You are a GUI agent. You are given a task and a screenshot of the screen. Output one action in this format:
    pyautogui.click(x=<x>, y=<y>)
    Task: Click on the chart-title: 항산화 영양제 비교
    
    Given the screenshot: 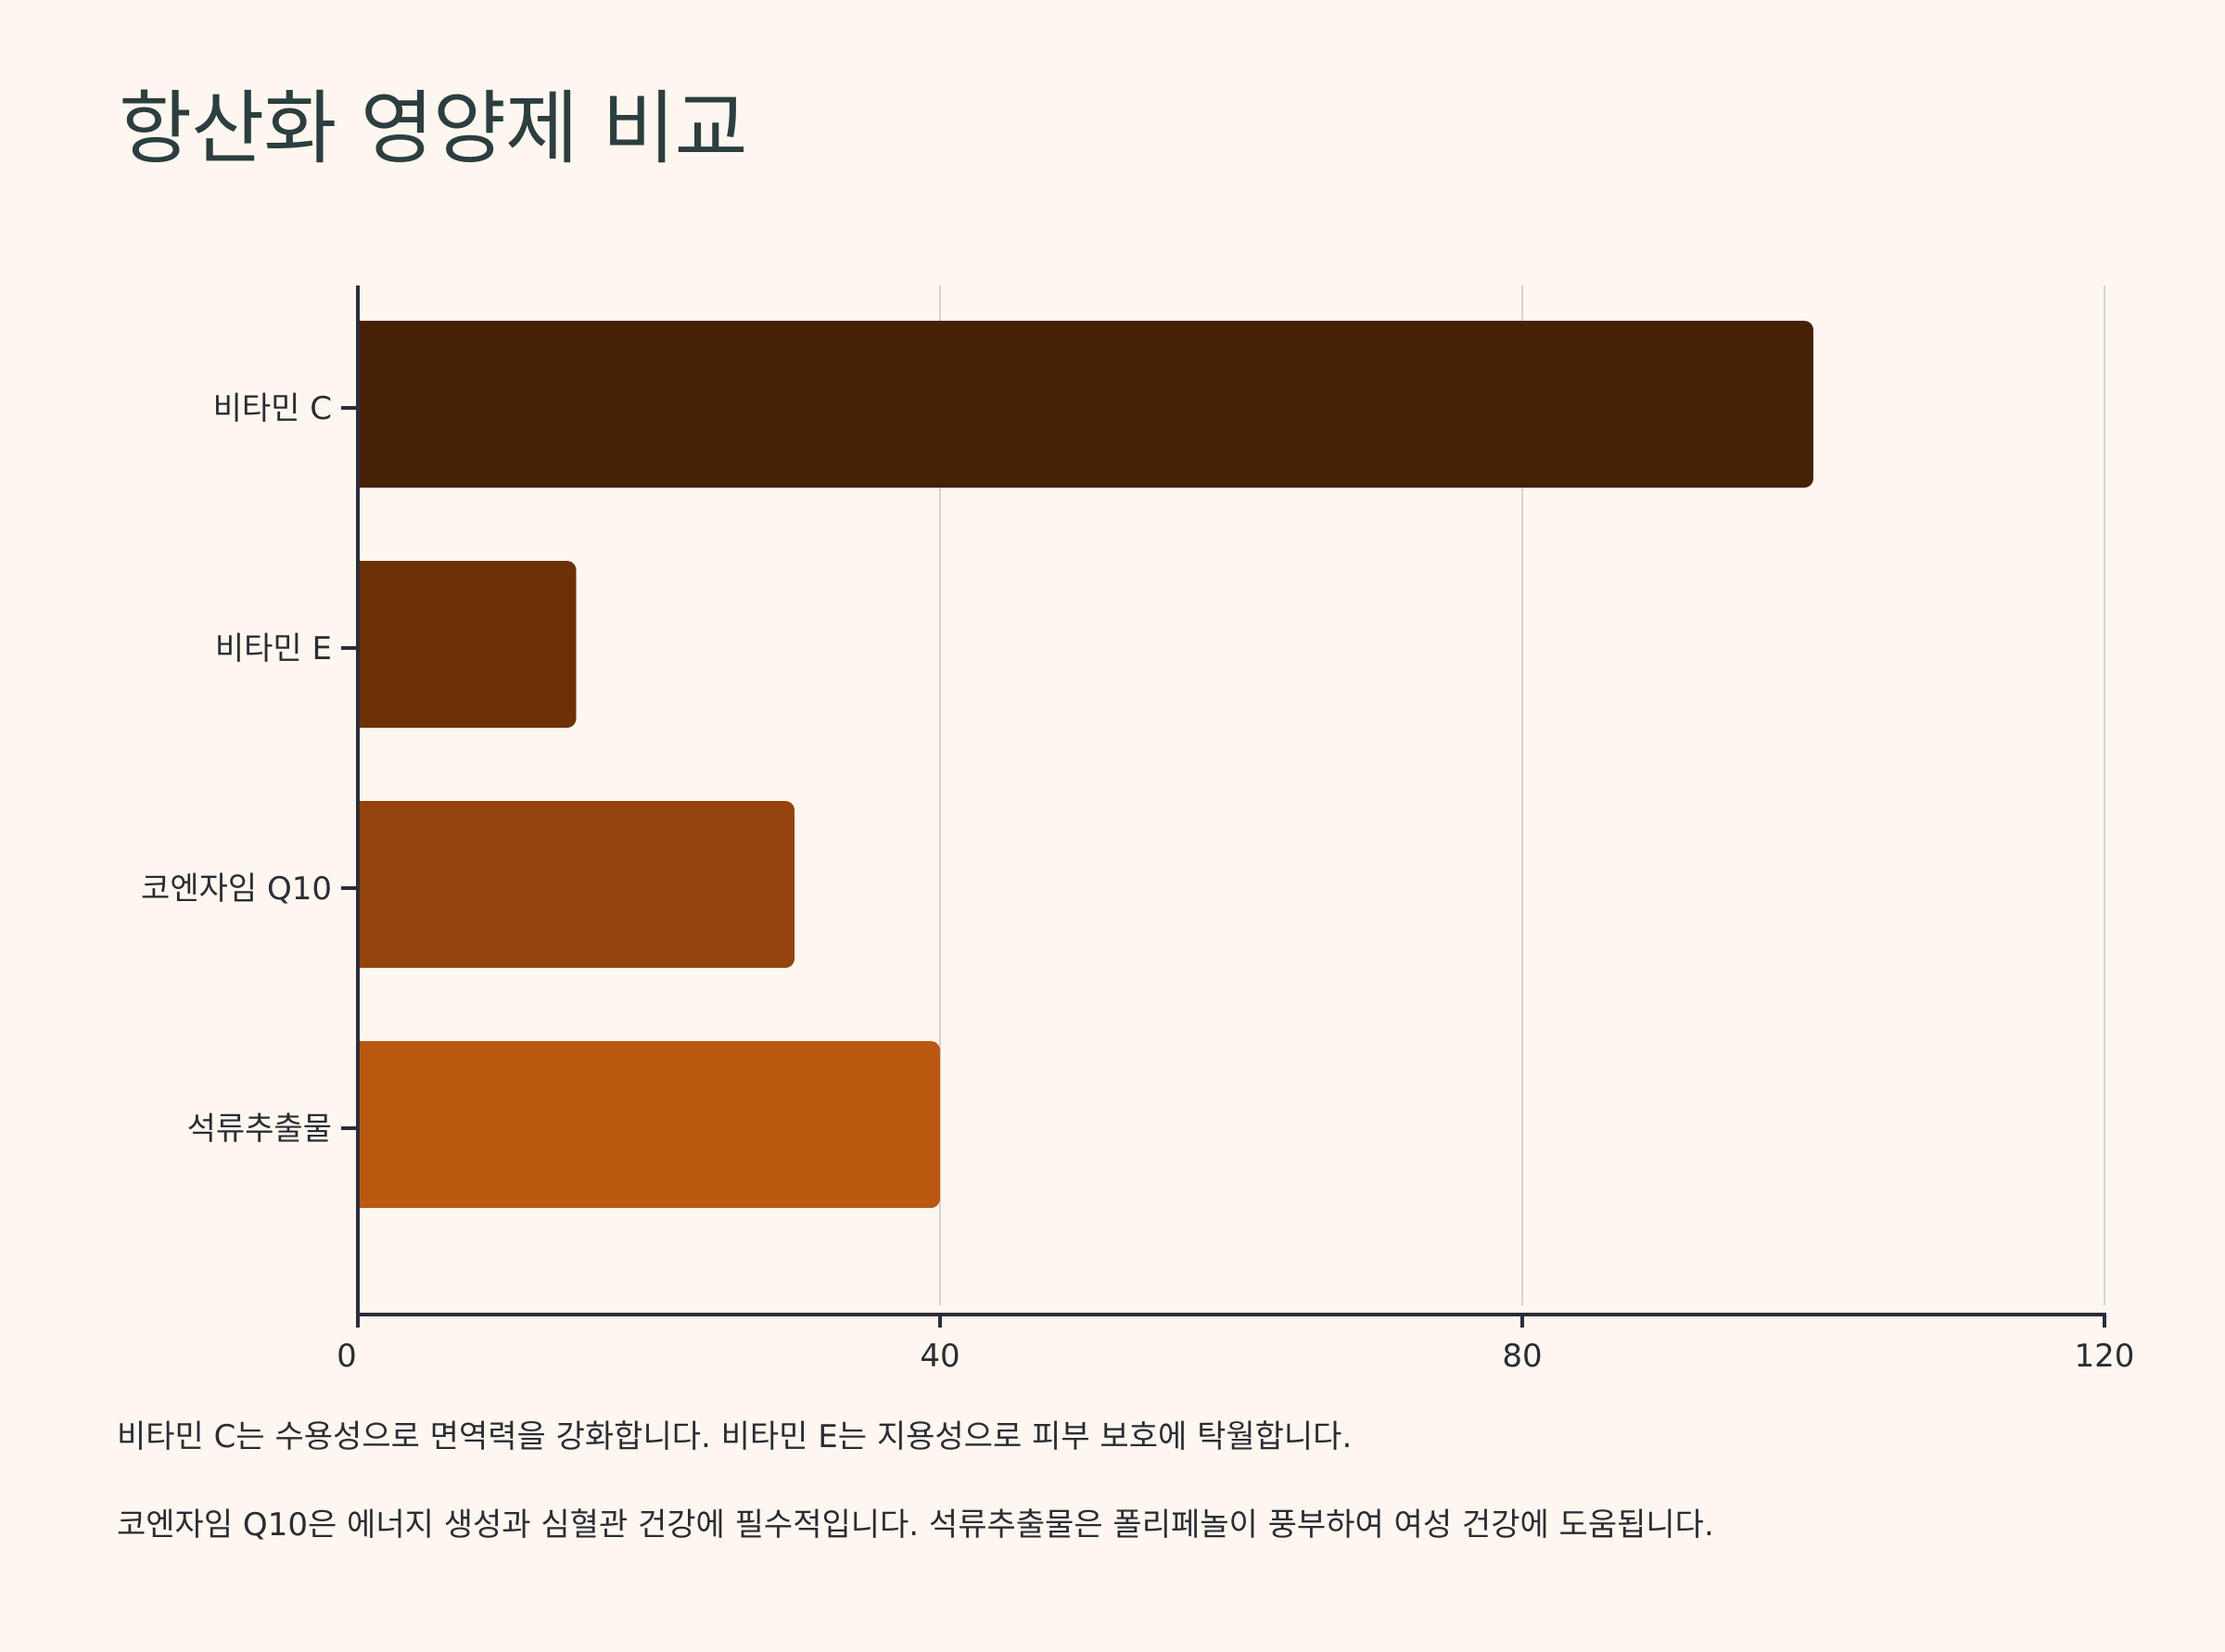 What is the action you would take?
    pyautogui.click(x=433, y=129)
    